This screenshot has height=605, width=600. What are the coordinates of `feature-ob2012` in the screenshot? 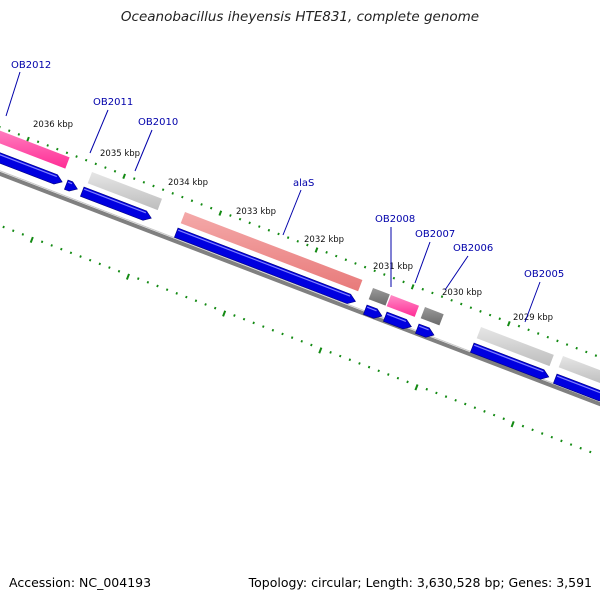 It's located at (35, 149).